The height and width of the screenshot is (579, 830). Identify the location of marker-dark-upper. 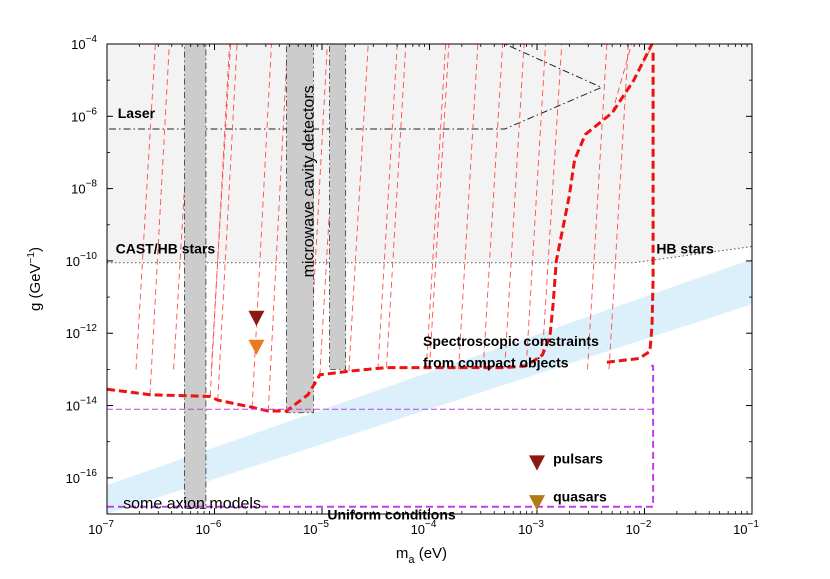
(256, 318).